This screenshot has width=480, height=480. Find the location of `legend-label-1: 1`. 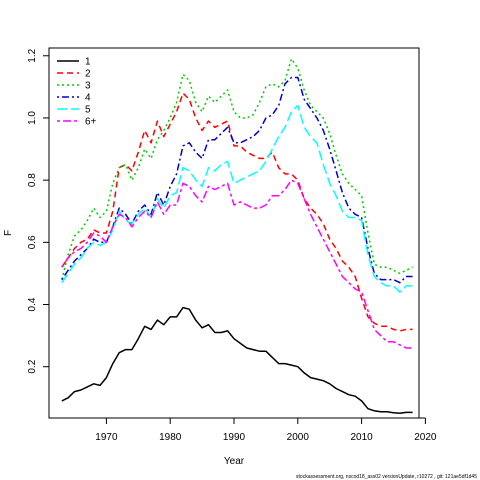

legend-label-1: 1 is located at coordinates (88, 62).